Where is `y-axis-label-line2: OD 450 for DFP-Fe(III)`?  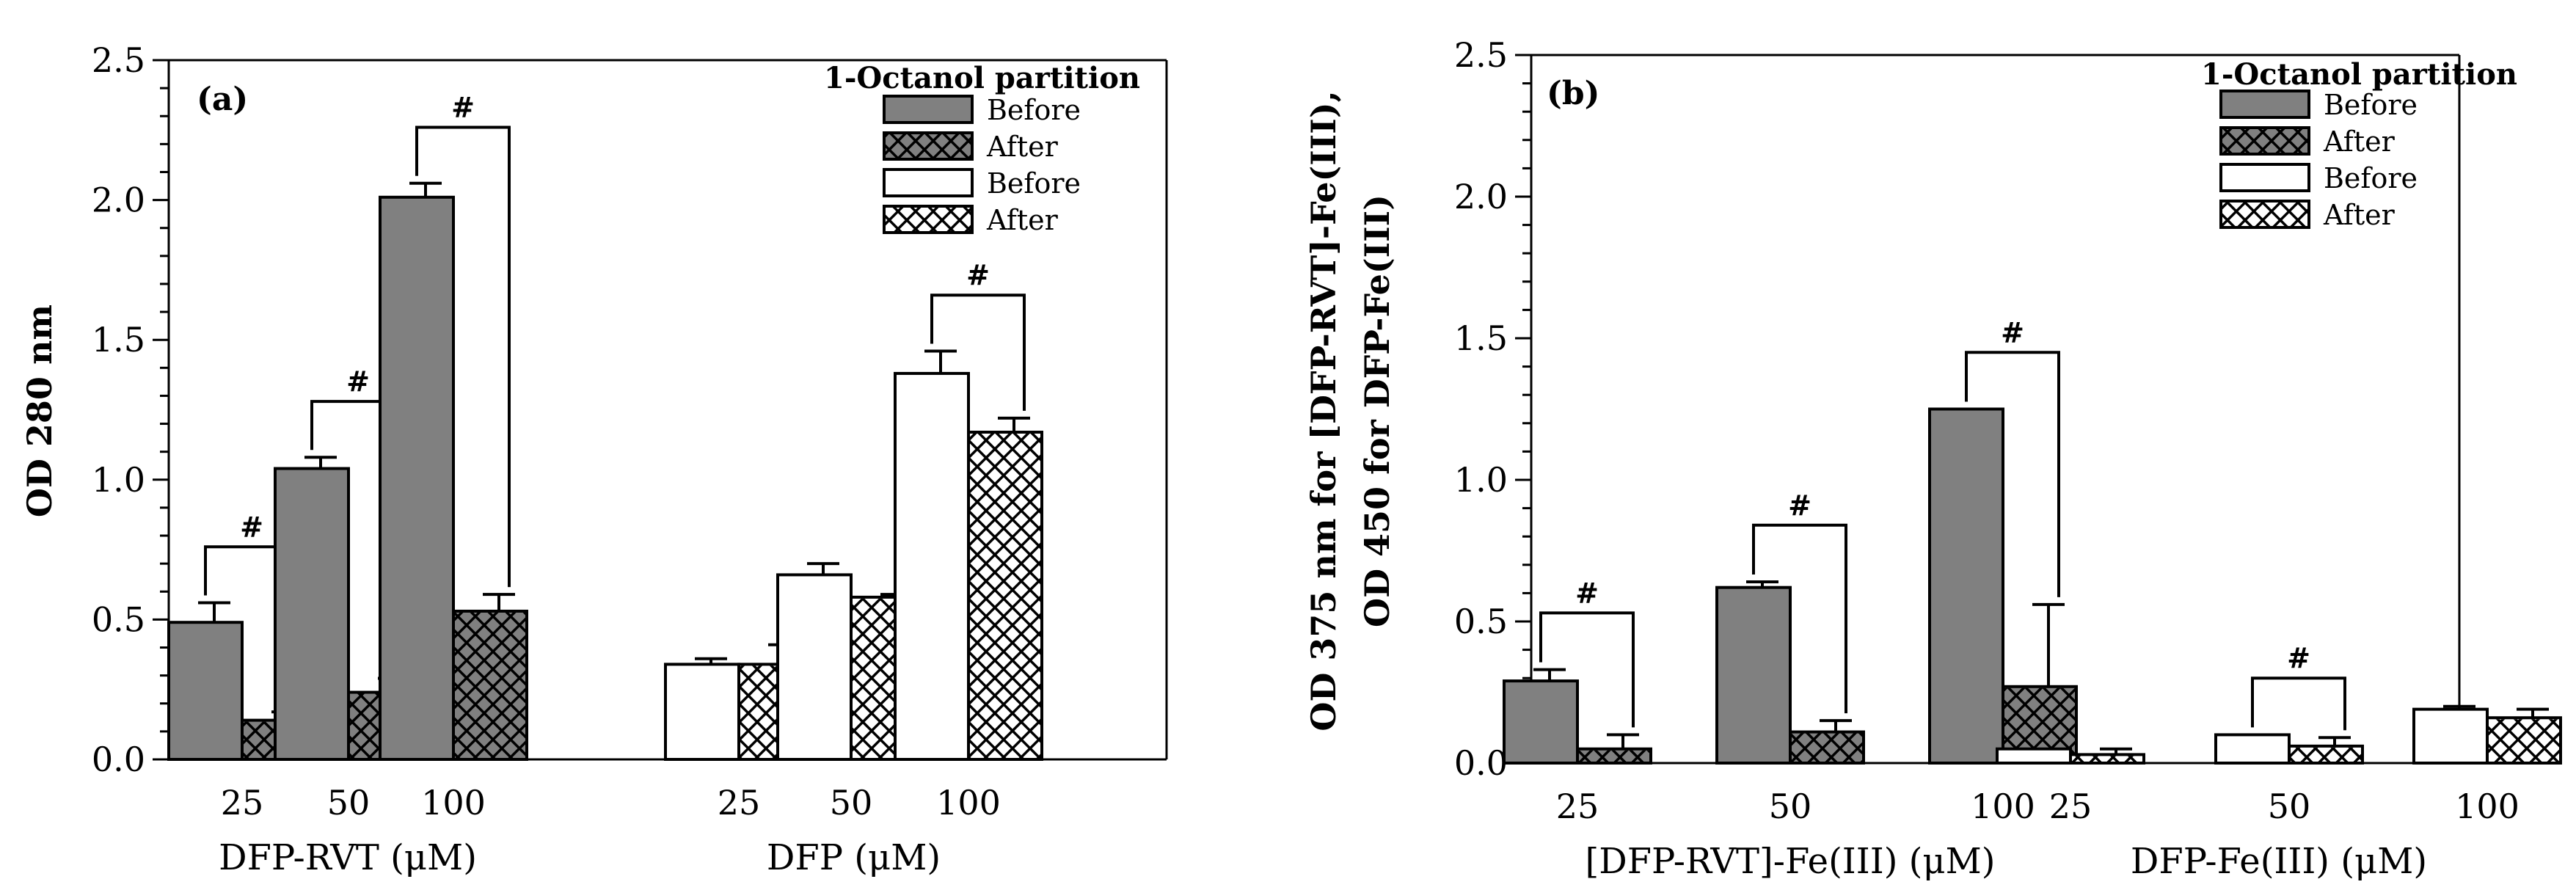 y-axis-label-line2: OD 450 for DFP-Fe(III) is located at coordinates (1377, 410).